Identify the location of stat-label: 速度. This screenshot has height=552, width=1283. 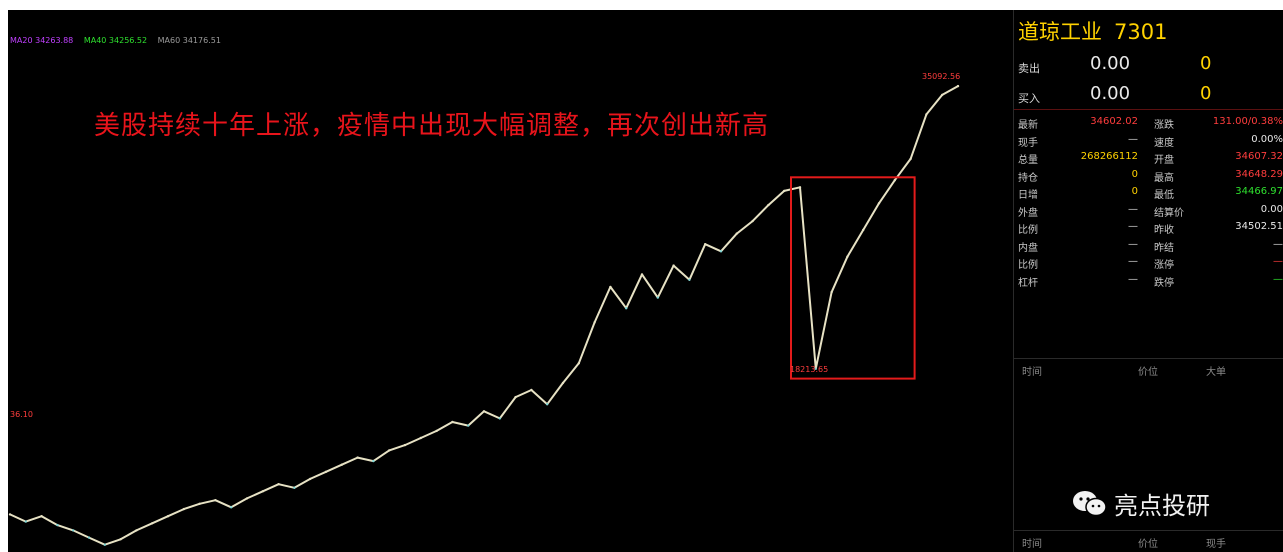
(1164, 143).